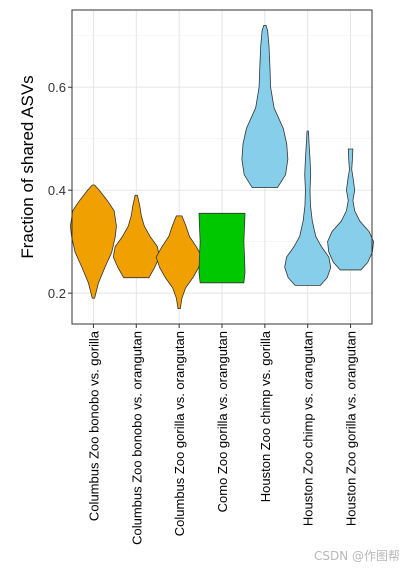 This screenshot has width=406, height=570. I want to click on y-axis: 0.2 0.4 0.6, so click(60, 190).